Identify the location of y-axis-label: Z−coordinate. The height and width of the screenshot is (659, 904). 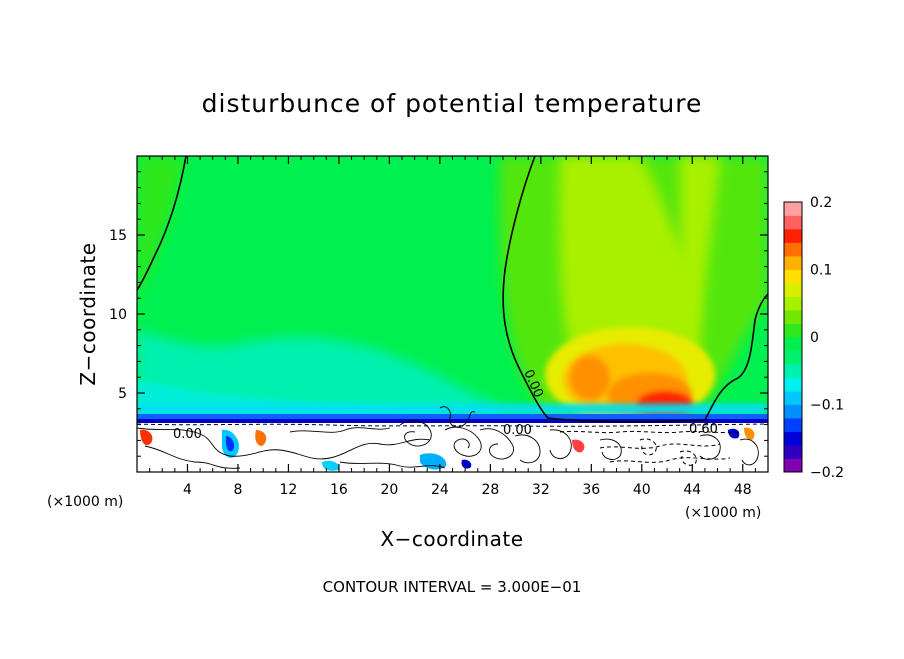
(88, 313).